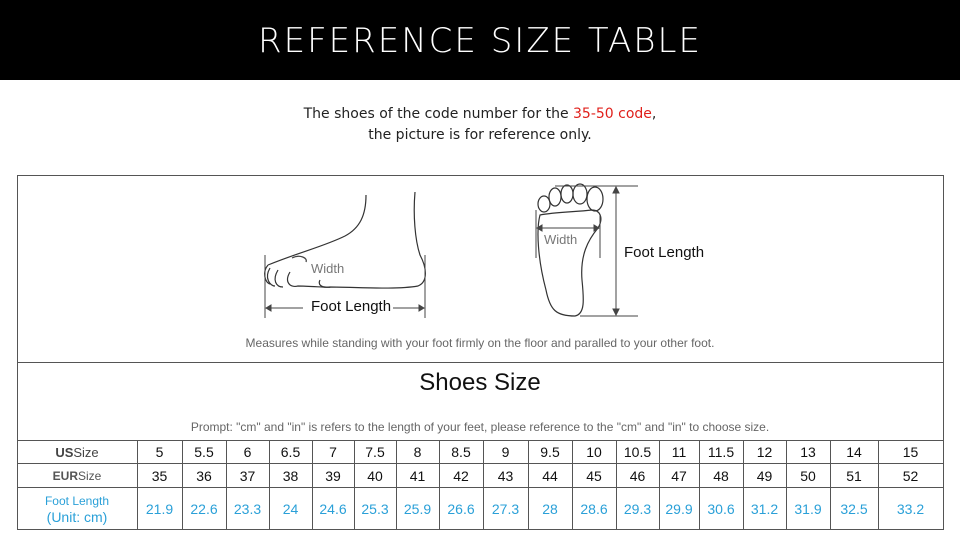 The image size is (960, 543). I want to click on eur-size-cell: 41, so click(417, 475).